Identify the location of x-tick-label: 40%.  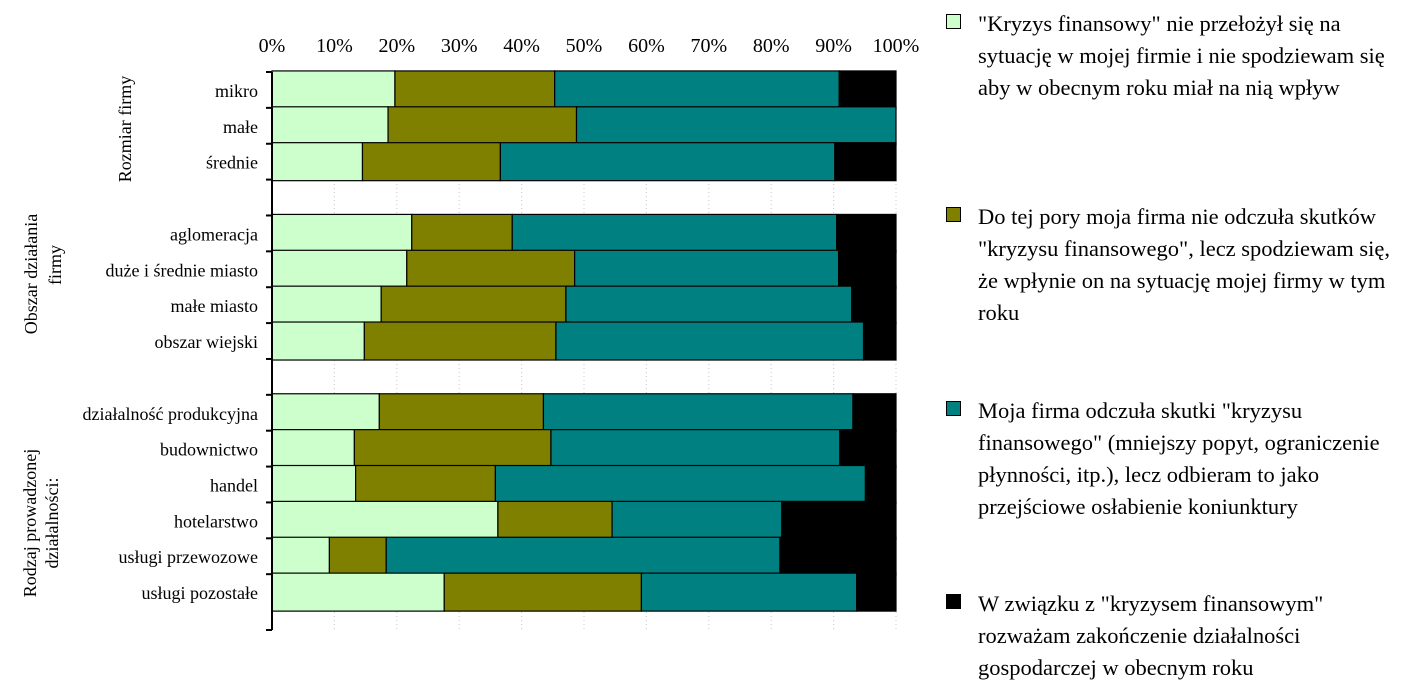
(521, 46).